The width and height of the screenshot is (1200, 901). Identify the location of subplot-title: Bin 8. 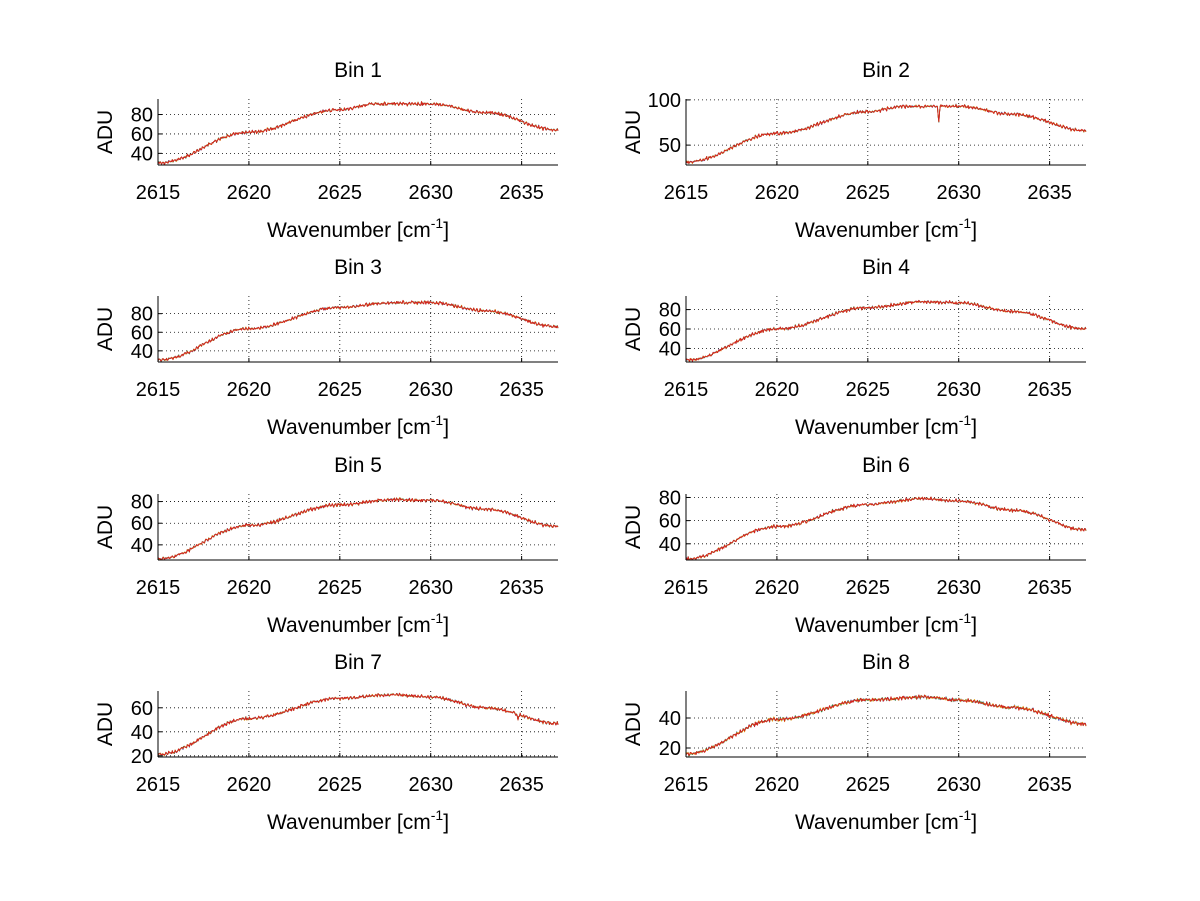
(886, 662).